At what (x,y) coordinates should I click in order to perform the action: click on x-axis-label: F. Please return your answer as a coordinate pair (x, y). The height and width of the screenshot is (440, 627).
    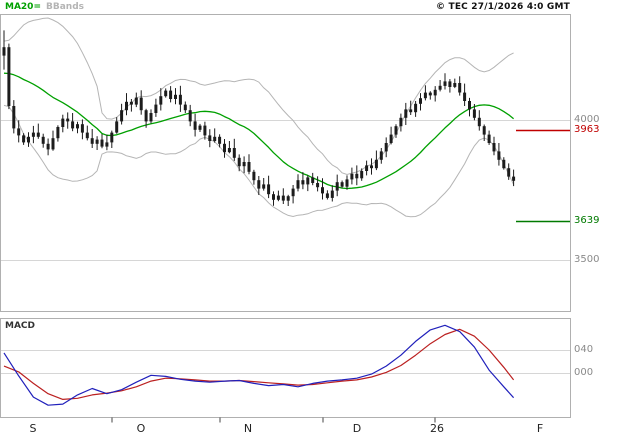
    Looking at the image, I should click on (540, 428).